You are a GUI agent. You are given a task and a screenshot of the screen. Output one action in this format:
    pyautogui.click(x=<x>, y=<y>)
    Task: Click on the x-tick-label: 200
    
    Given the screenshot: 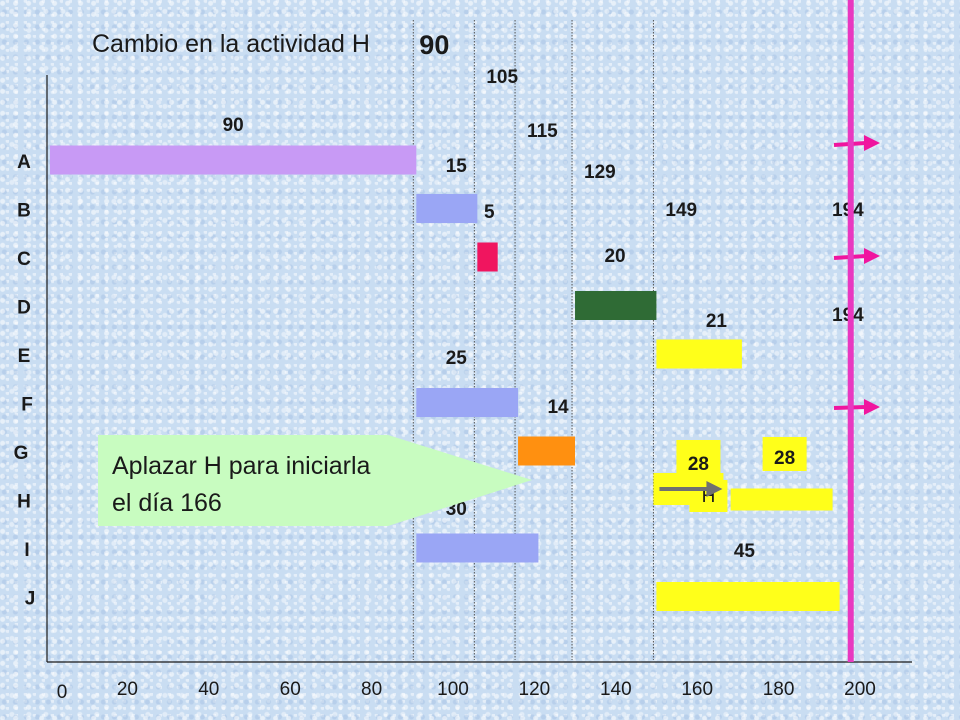 What is the action you would take?
    pyautogui.click(x=860, y=689)
    